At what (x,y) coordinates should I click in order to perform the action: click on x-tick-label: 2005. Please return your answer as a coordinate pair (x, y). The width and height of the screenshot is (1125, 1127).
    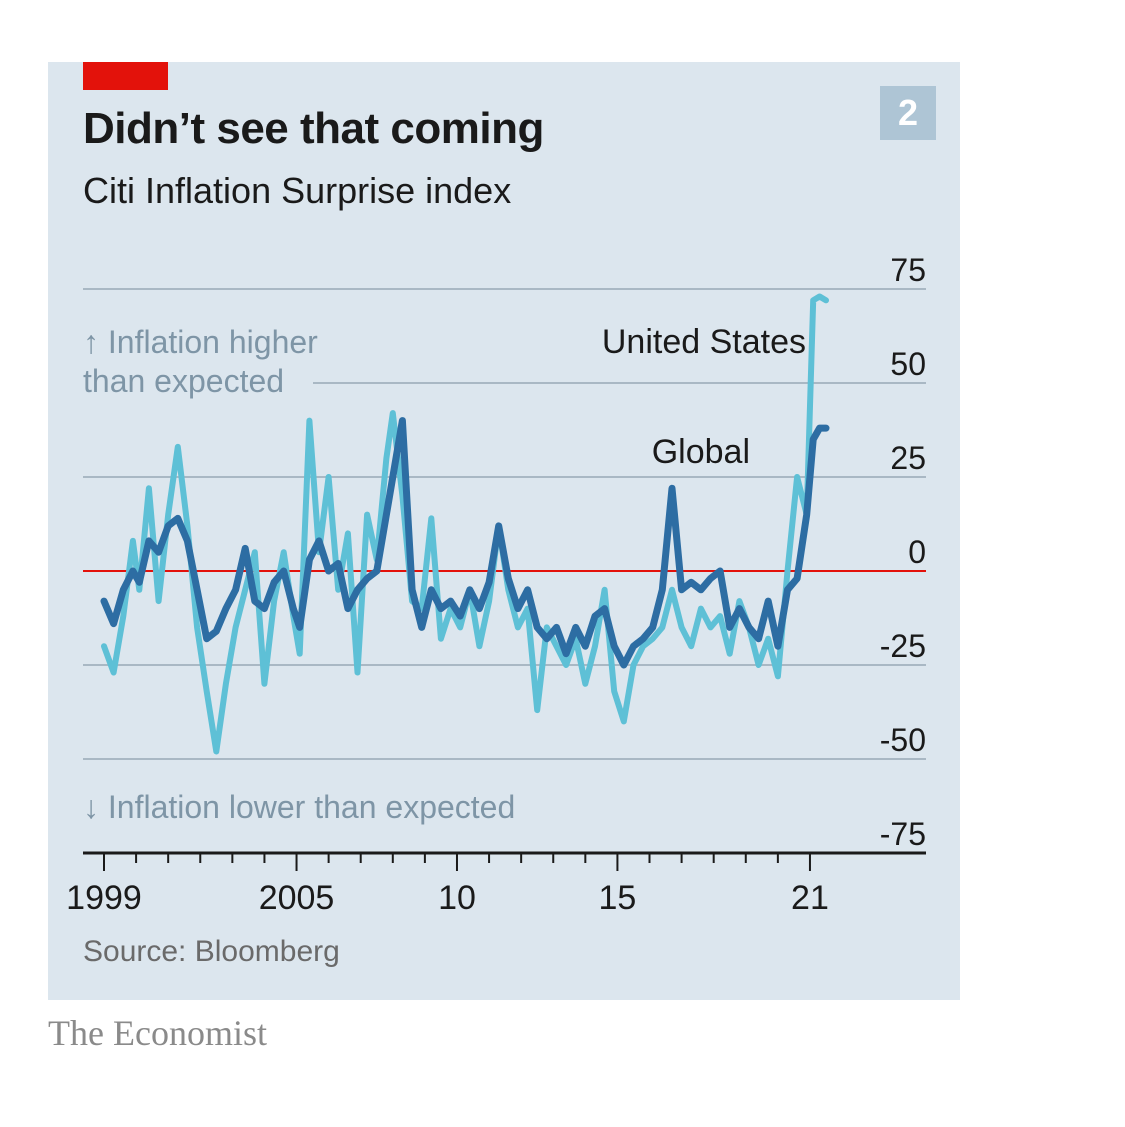
    Looking at the image, I should click on (297, 898).